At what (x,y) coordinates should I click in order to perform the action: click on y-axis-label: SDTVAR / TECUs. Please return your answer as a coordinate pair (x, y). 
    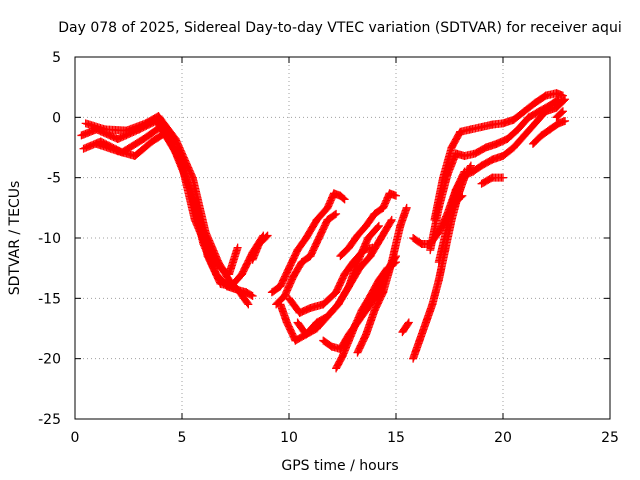
    Looking at the image, I should click on (15, 238).